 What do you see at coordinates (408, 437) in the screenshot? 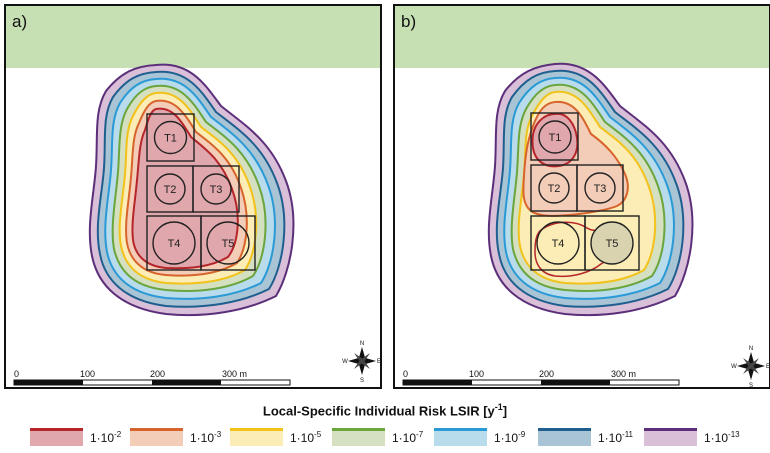
I see `legend-label: 1·10⁻⁷` at bounding box center [408, 437].